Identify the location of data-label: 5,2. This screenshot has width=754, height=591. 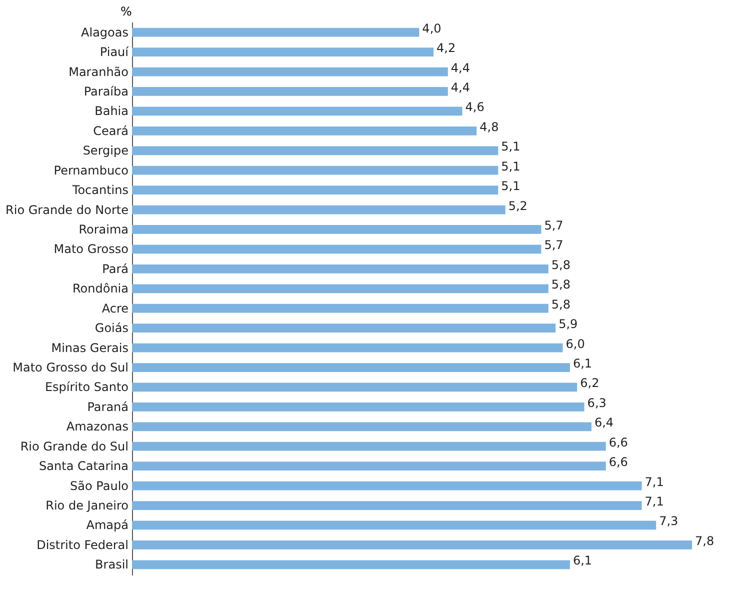
(518, 205).